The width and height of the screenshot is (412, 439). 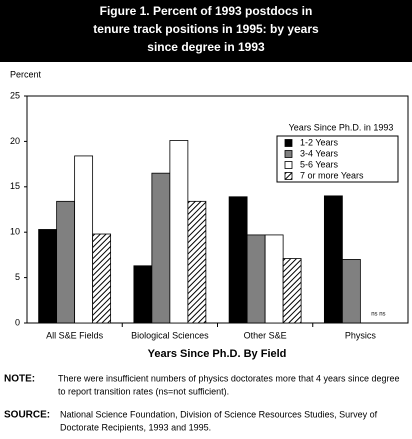 What do you see at coordinates (206, 11) in the screenshot?
I see `chart-title: Figure 1. Percent of 1993 postdocs in` at bounding box center [206, 11].